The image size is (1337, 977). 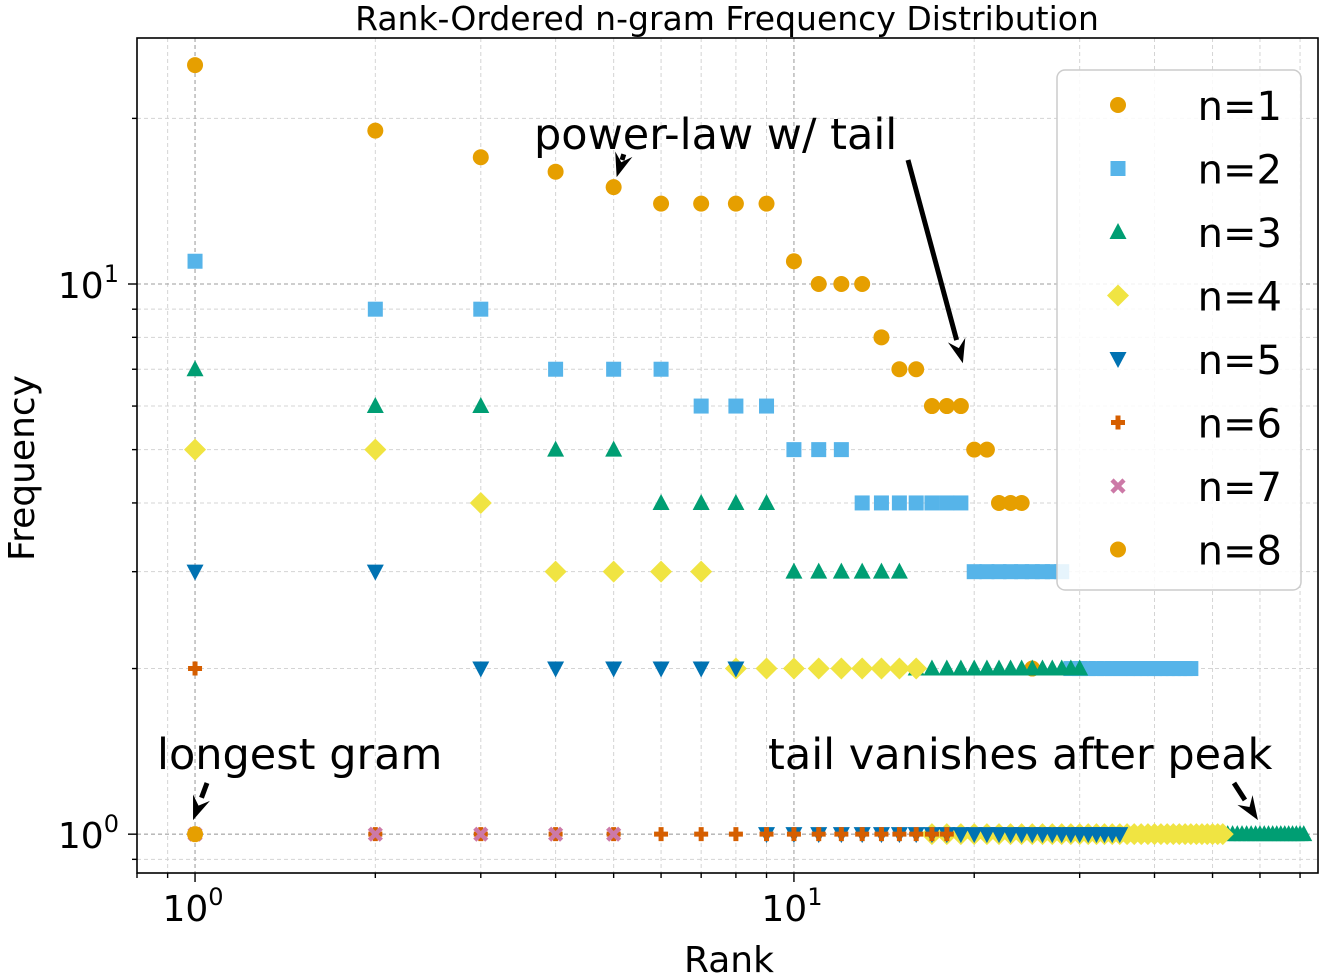 I want to click on series-n8, so click(x=195, y=834).